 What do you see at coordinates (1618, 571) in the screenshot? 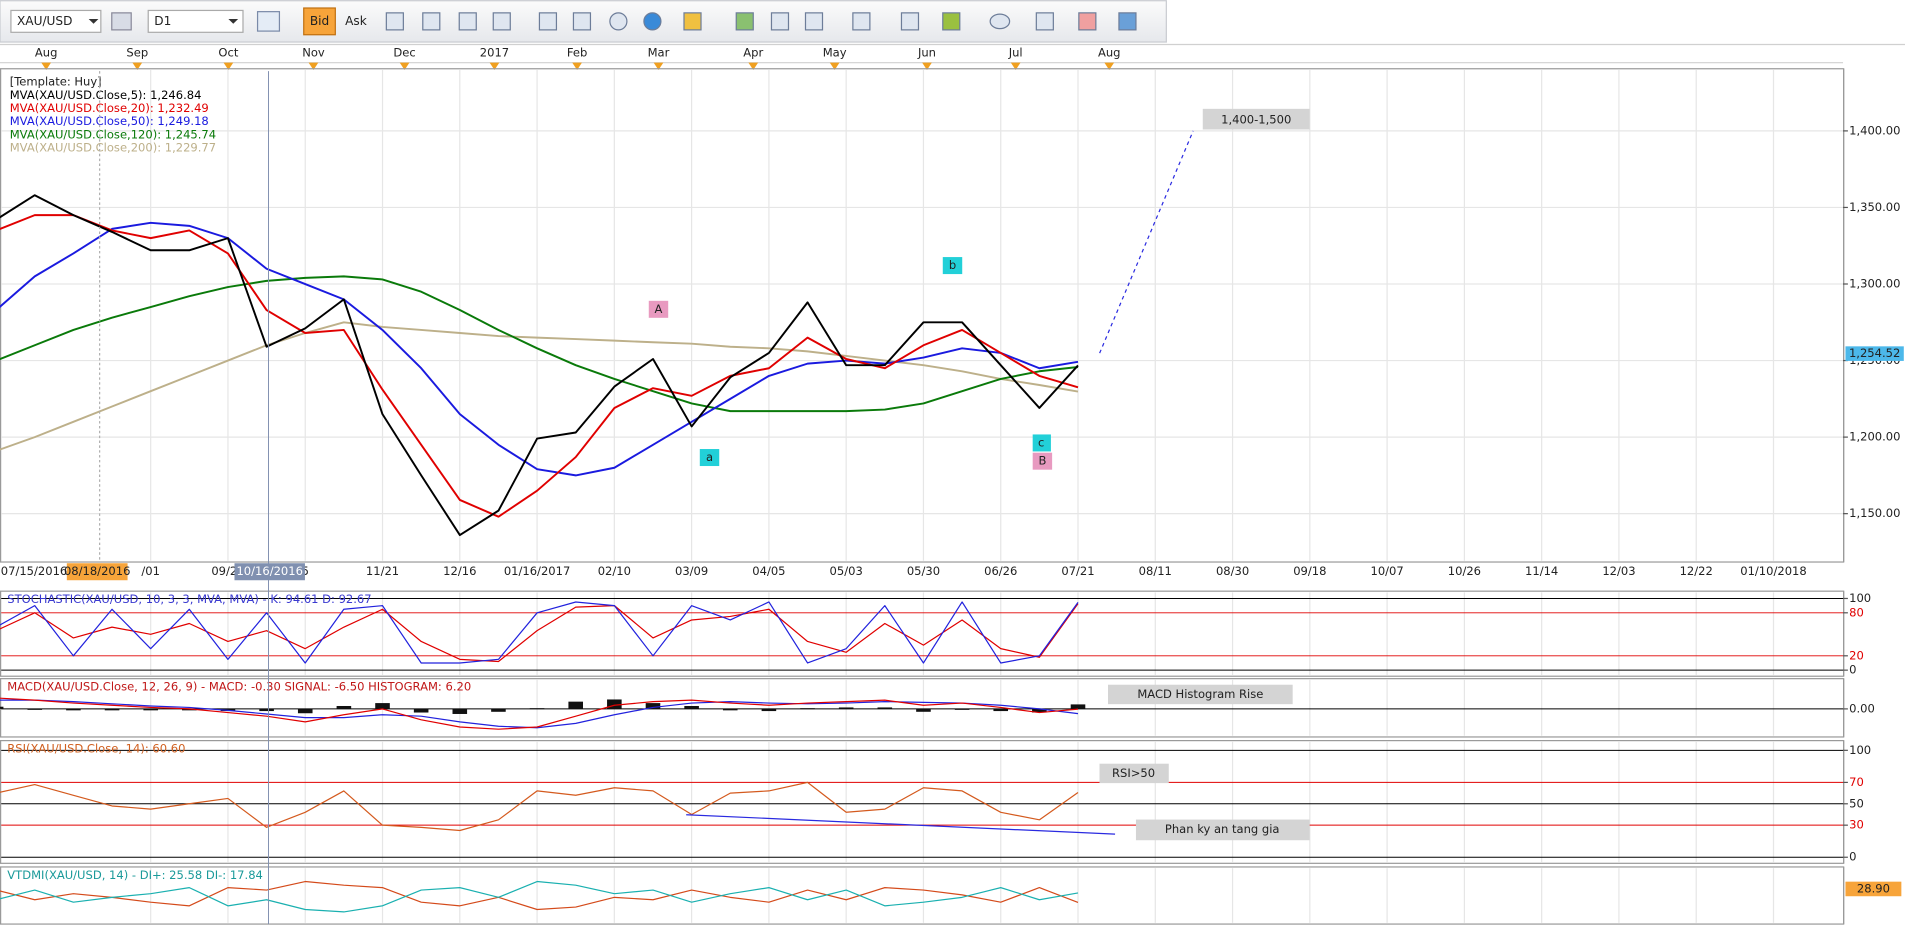
I see `x-tick-label: 12/03` at bounding box center [1618, 571].